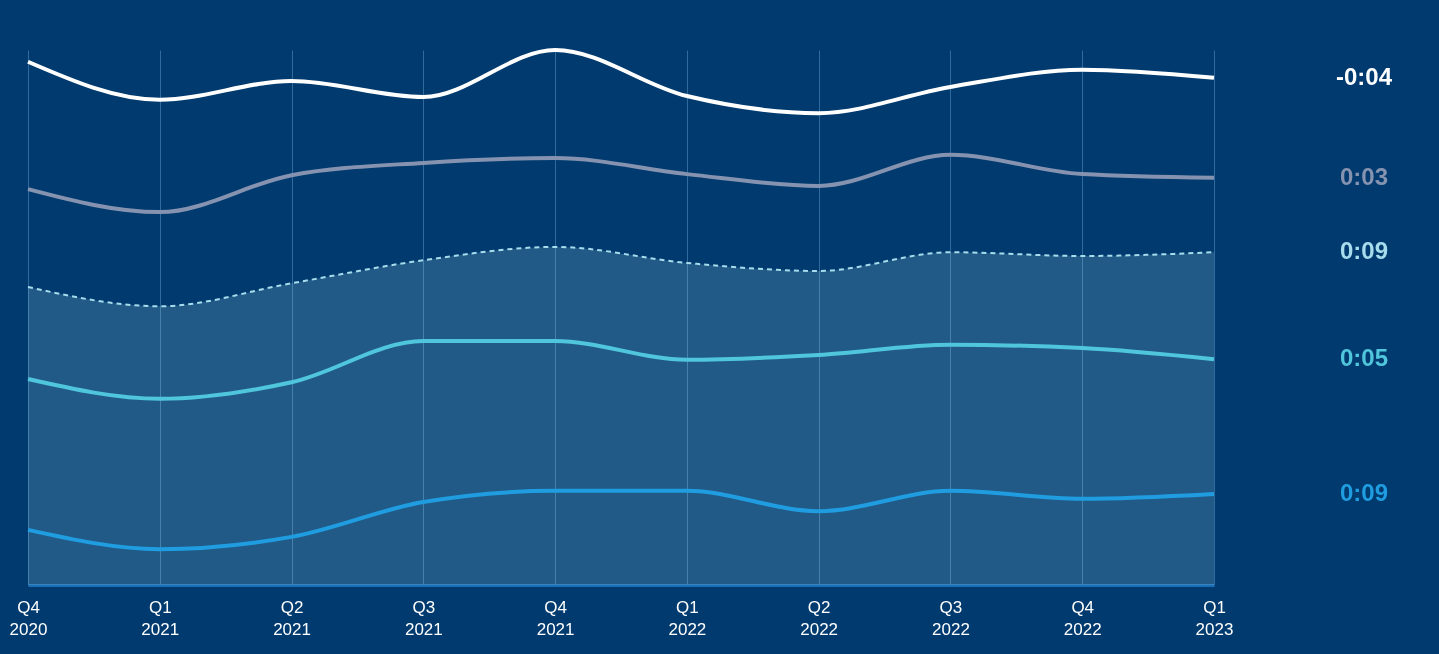 The height and width of the screenshot is (654, 1439). What do you see at coordinates (160, 618) in the screenshot?
I see `x-tick-label: Q1 2021` at bounding box center [160, 618].